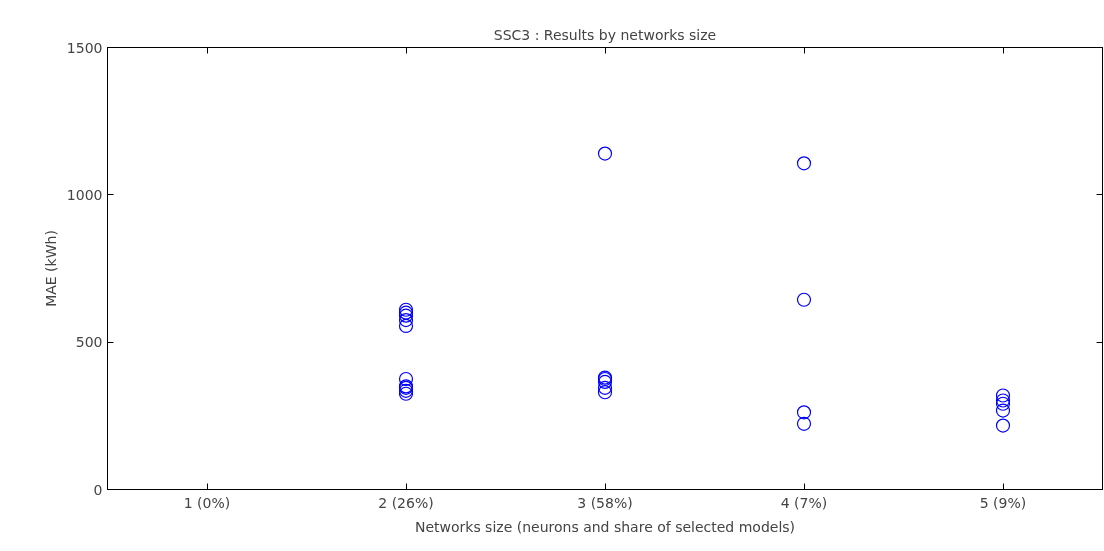 The width and height of the screenshot is (1104, 551). What do you see at coordinates (605, 502) in the screenshot?
I see `x-tick-label: 3 (58%)` at bounding box center [605, 502].